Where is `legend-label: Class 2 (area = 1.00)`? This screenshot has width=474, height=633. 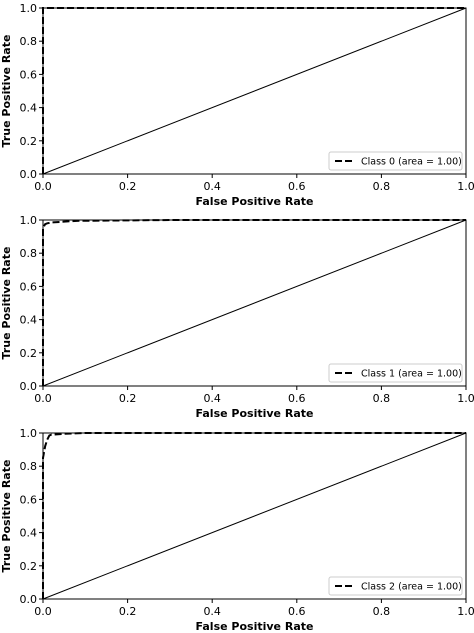
legend-label: Class 2 (area = 1.00) is located at coordinates (411, 587).